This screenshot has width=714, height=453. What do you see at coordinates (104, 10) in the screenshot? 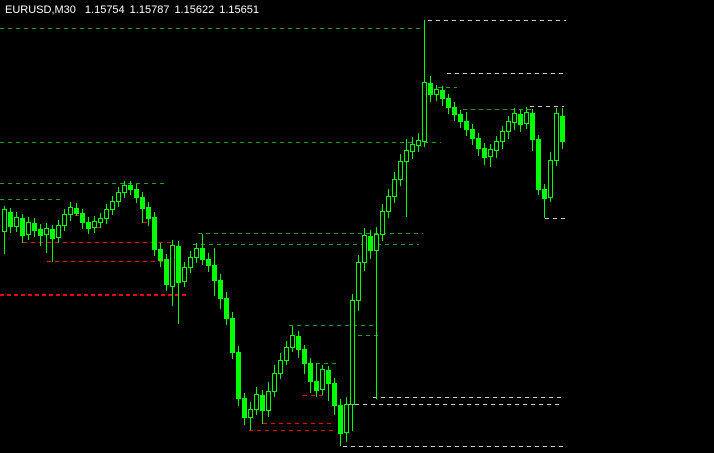
I see `open-quote: 1.15754` at bounding box center [104, 10].